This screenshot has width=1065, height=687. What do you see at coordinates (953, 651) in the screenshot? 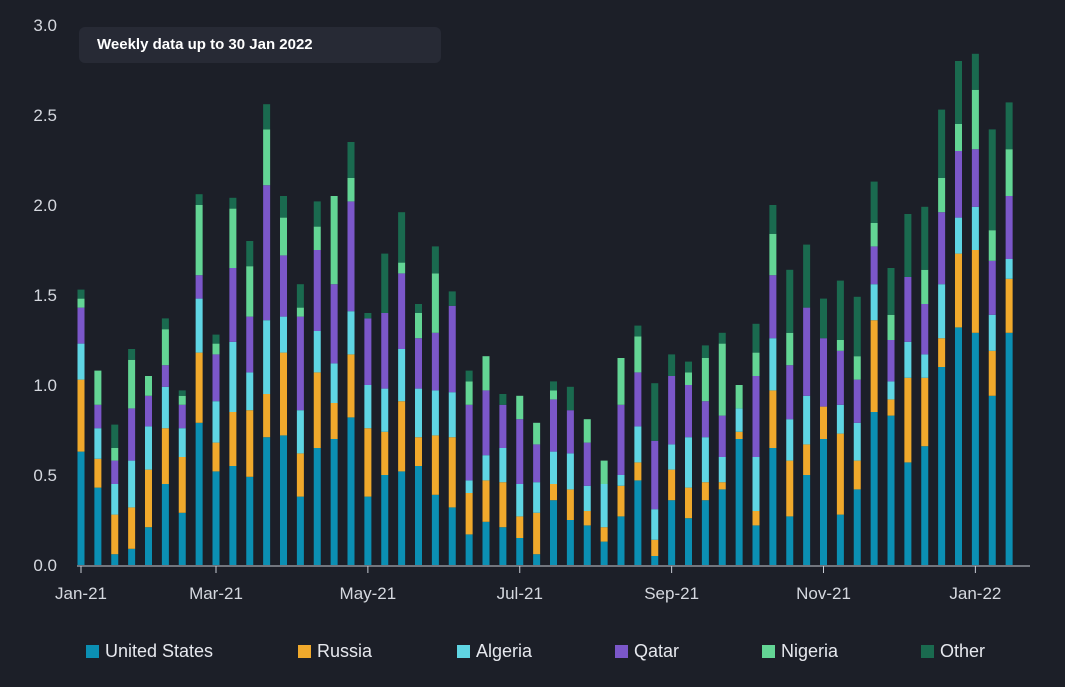
I see `legend-item-other: Other` at bounding box center [953, 651].